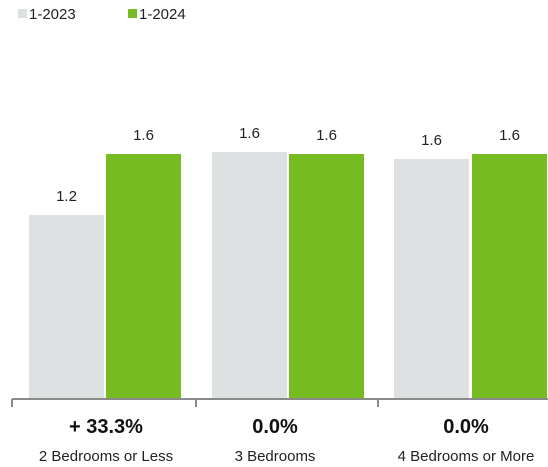 The image size is (548, 467). I want to click on legend-item-0: 1-2023, so click(47, 14).